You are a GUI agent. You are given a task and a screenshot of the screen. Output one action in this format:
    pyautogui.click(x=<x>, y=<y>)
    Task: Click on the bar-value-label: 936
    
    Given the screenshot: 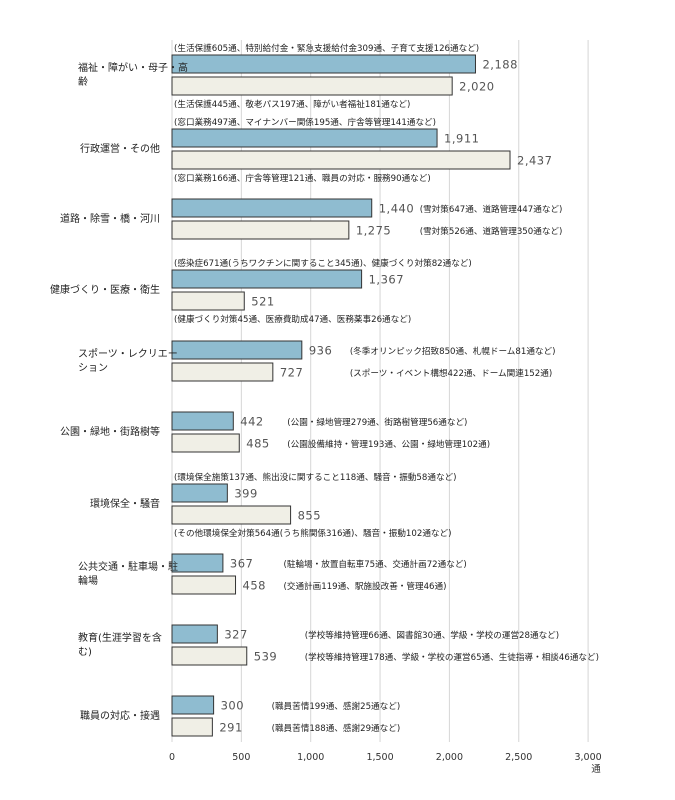 What is the action you would take?
    pyautogui.click(x=320, y=351)
    